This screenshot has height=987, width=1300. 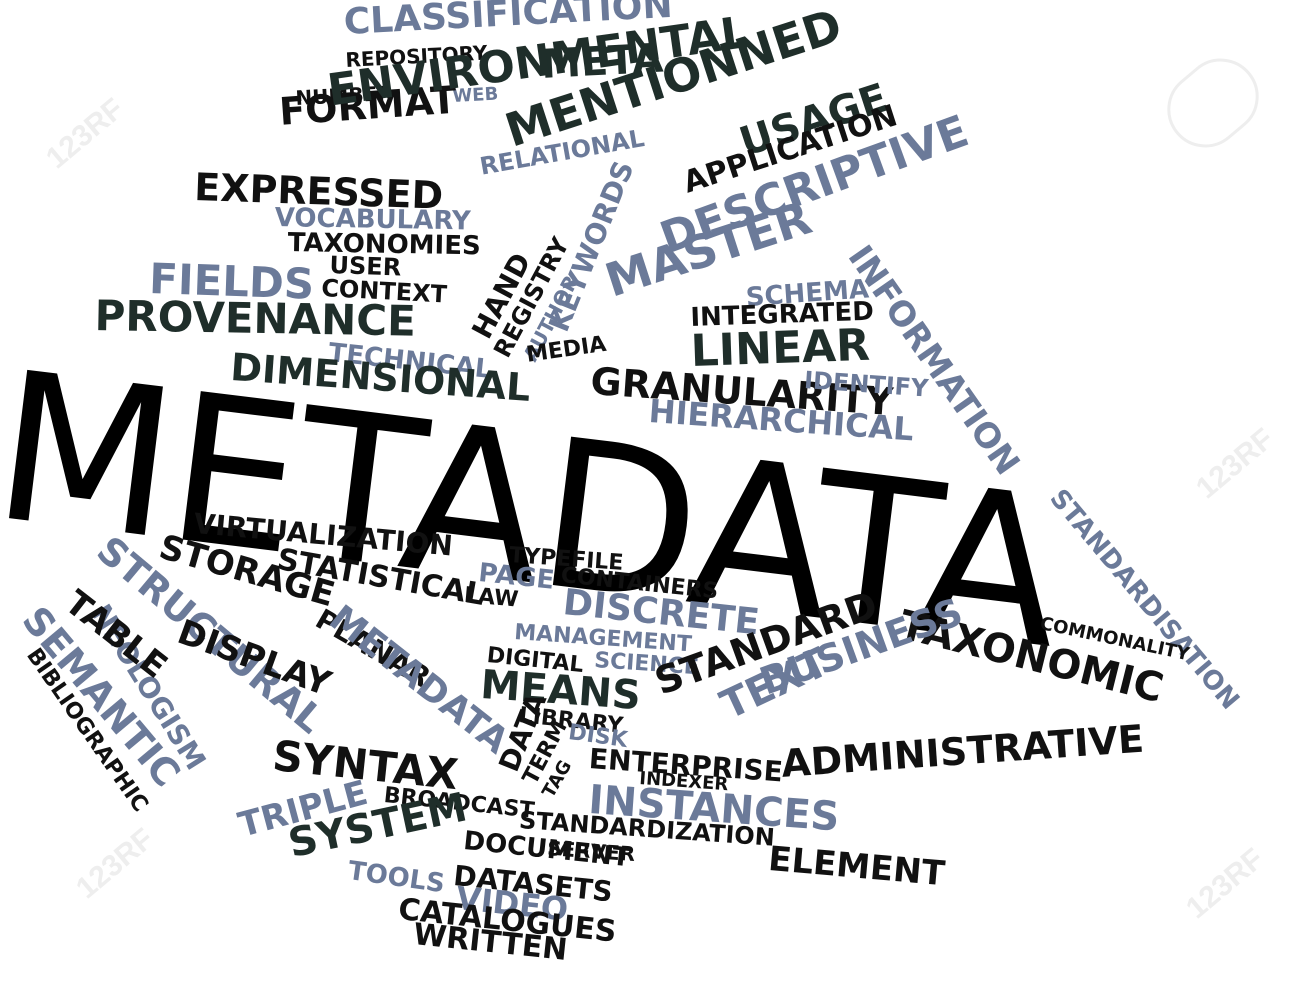 I want to click on cloud-word: ADMINISTRATIVE, so click(x=962, y=751).